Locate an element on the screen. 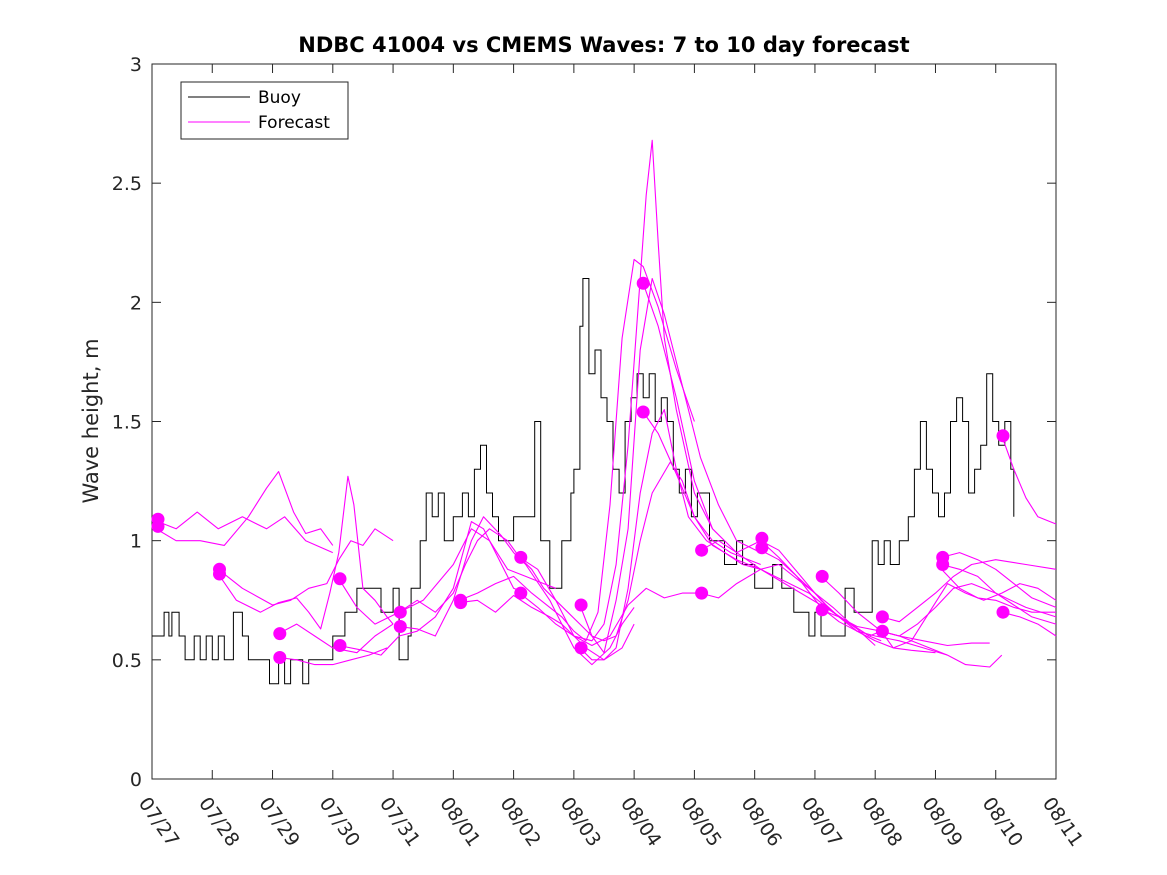 The height and width of the screenshot is (875, 1167). legend-box is located at coordinates (264, 110).